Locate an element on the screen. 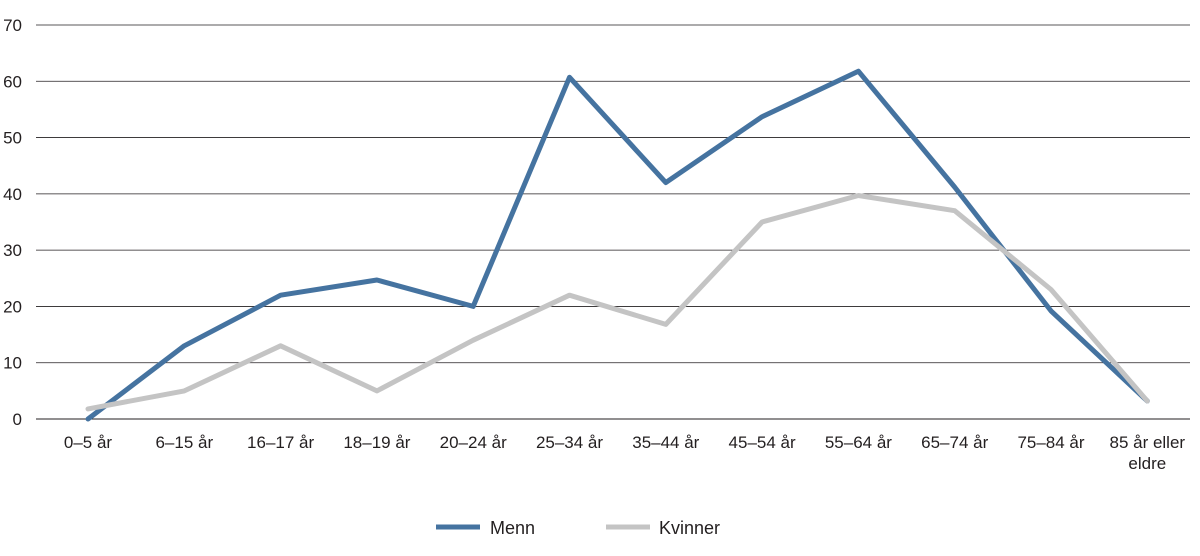 The width and height of the screenshot is (1200, 556). y-tick-label: 30 is located at coordinates (12, 250).